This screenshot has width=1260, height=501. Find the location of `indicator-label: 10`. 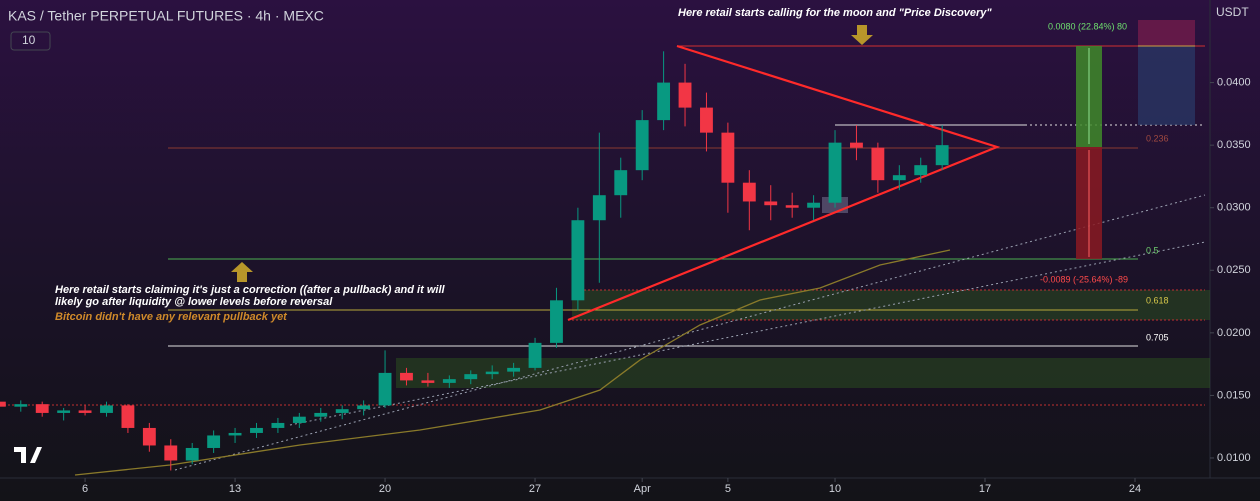

indicator-label: 10 is located at coordinates (29, 40).